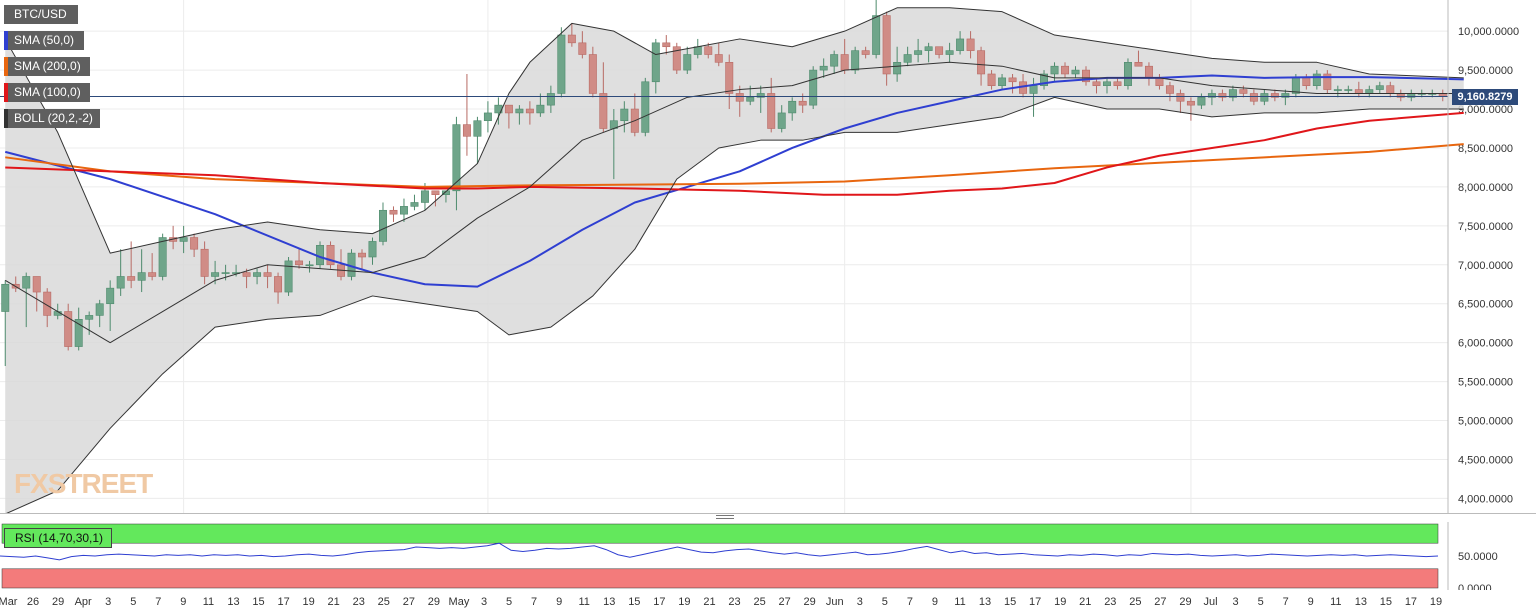 The height and width of the screenshot is (611, 1536). I want to click on last-price-tag: 9,160.8279, so click(1485, 96).